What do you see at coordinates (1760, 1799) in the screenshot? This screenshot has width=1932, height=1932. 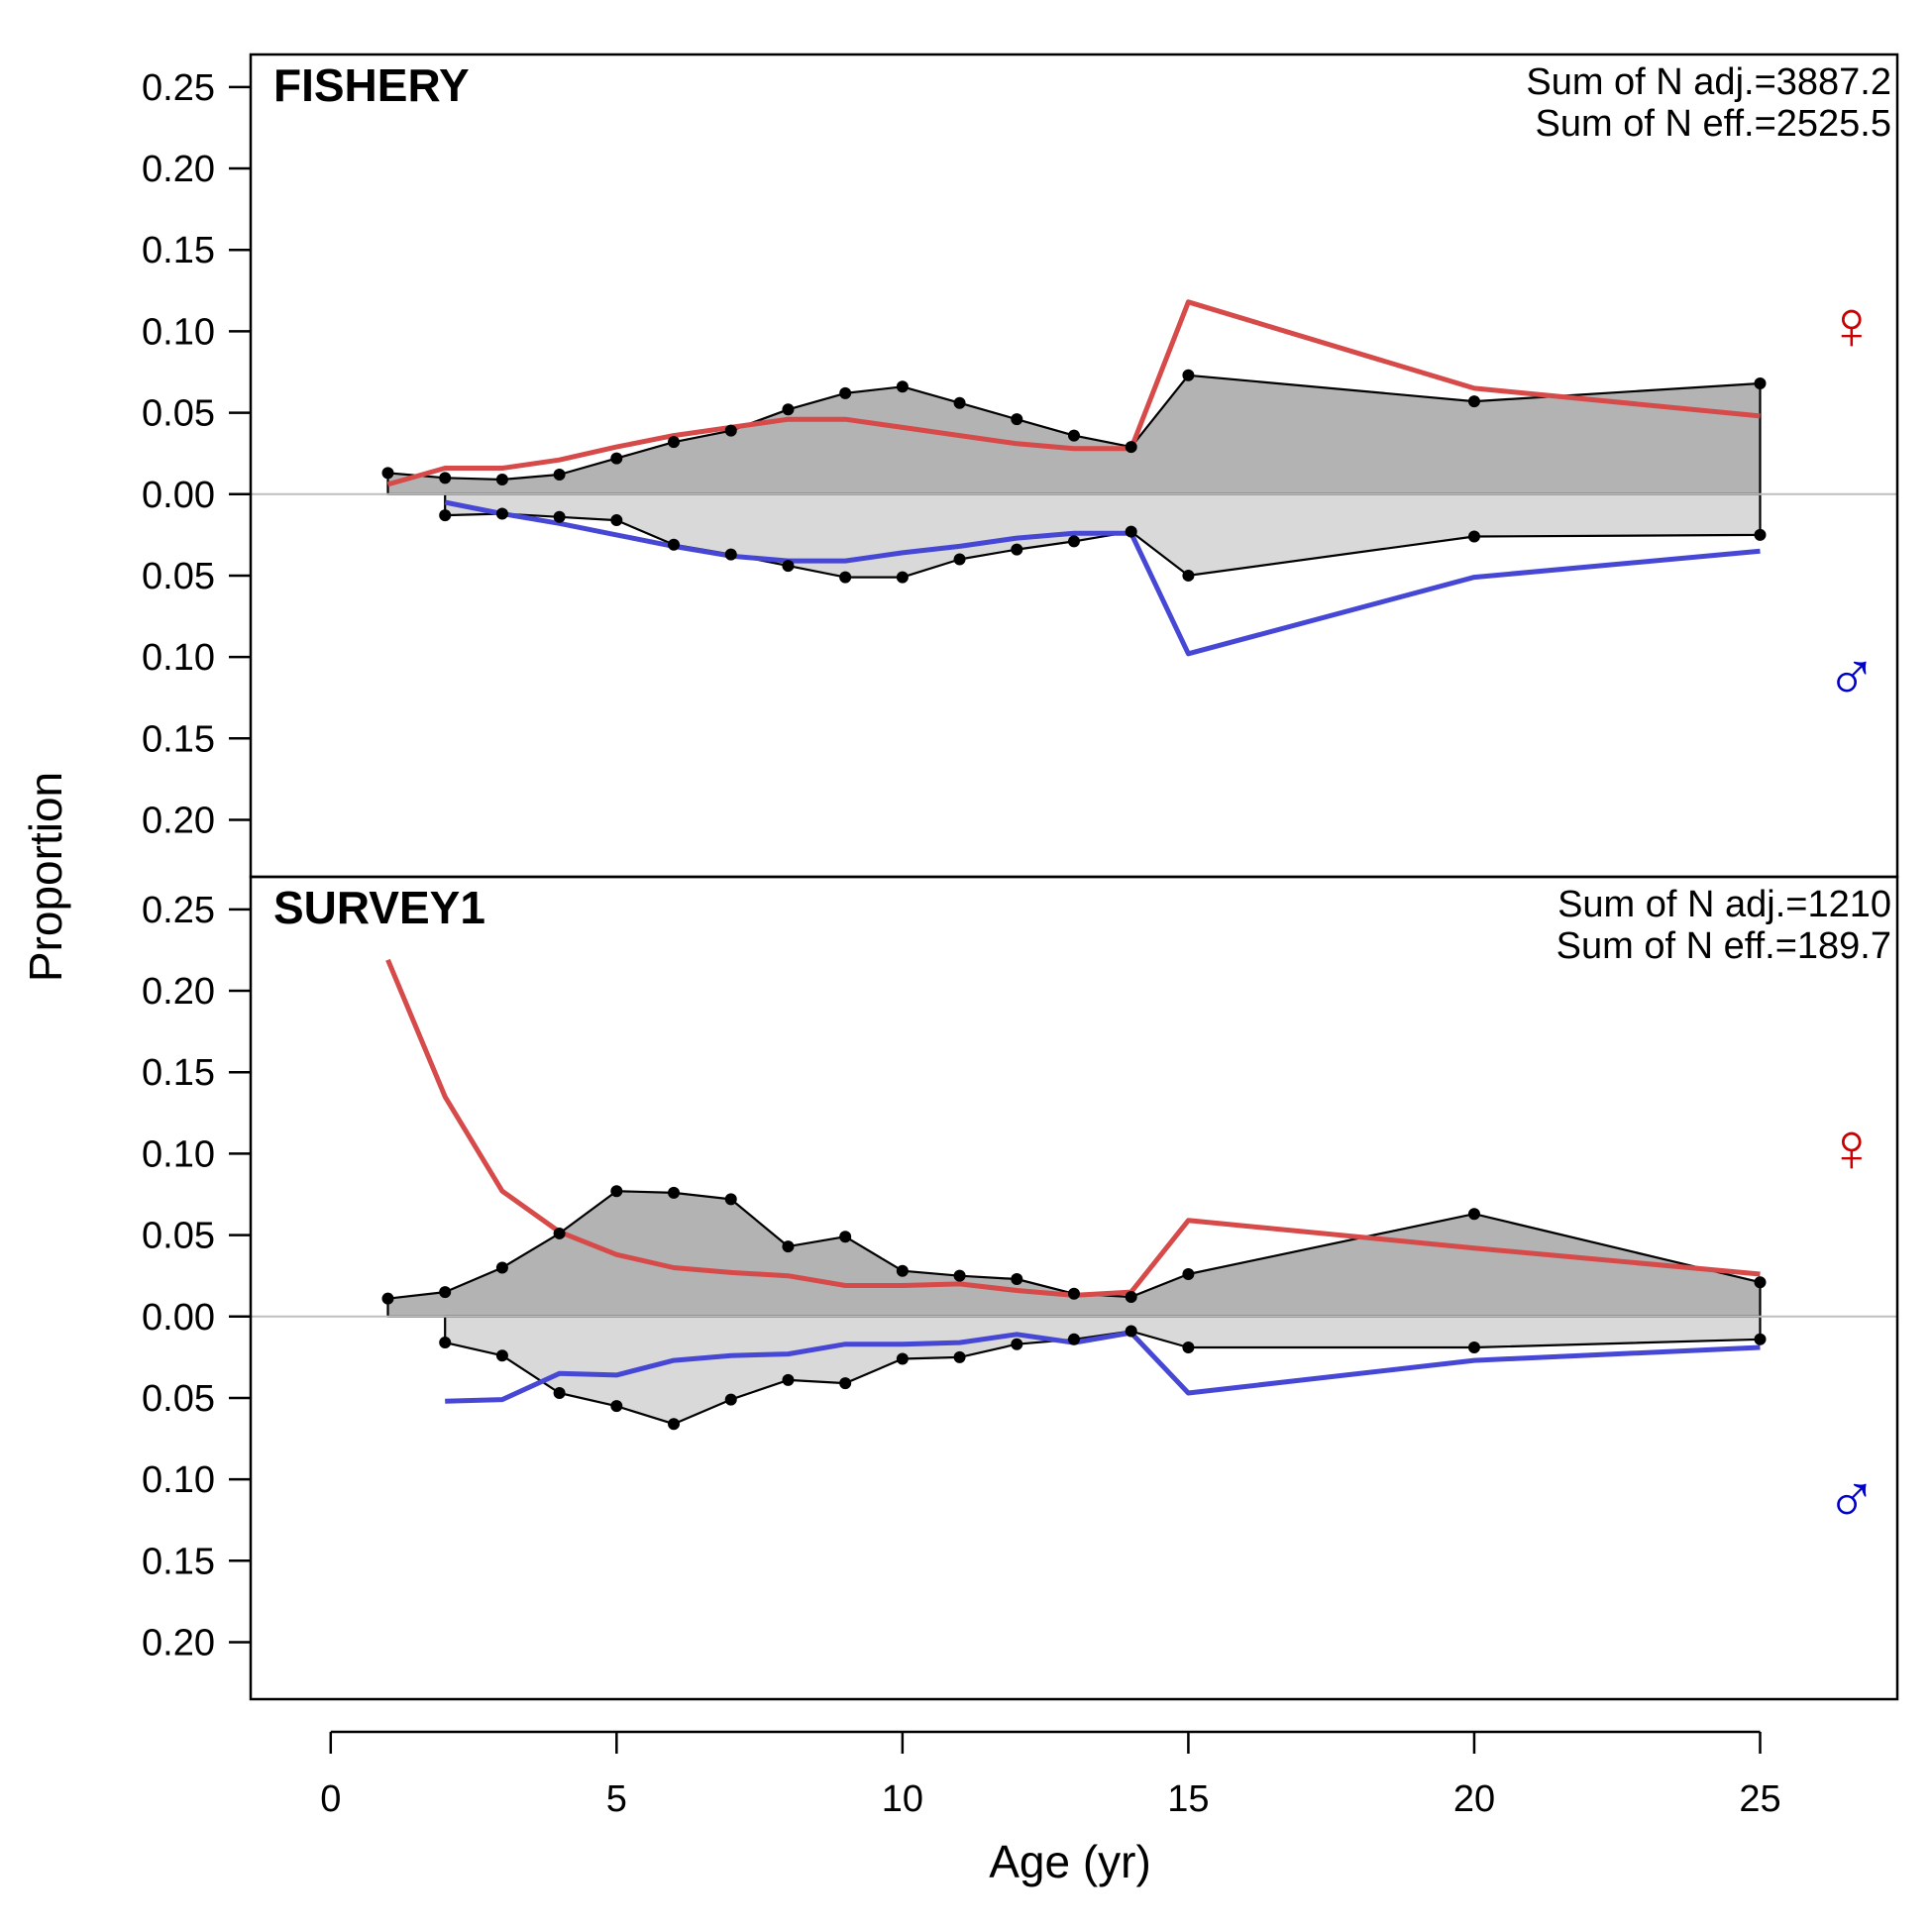 I see `x-tick-label: 25` at bounding box center [1760, 1799].